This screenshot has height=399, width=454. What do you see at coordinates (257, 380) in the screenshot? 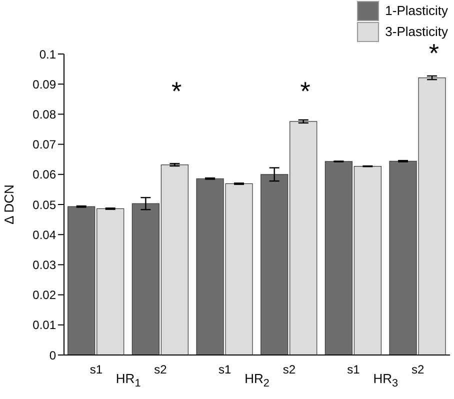
I see `text: HR$_{2}$` at bounding box center [257, 380].